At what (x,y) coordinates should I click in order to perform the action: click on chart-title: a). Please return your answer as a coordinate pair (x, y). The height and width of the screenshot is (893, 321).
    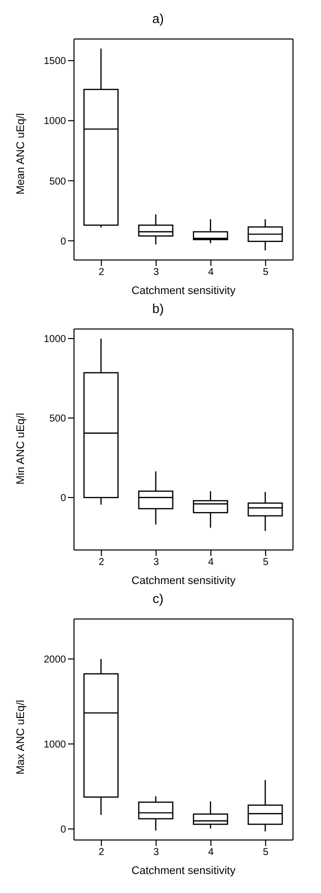
    Looking at the image, I should click on (158, 19).